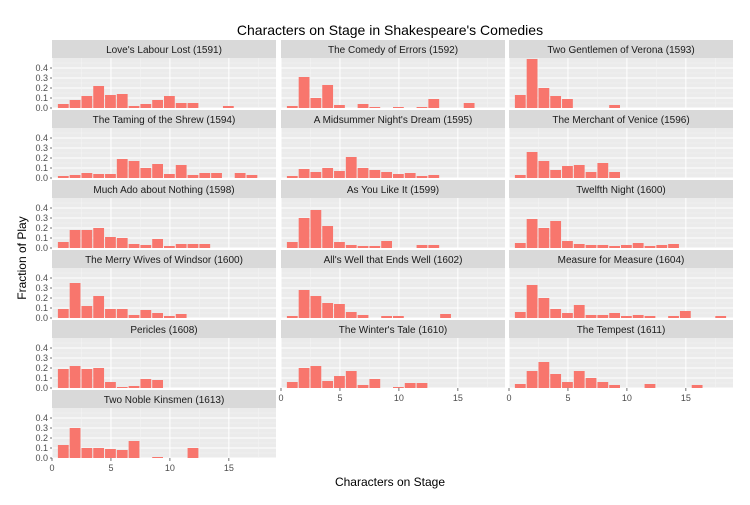 This screenshot has width=750, height=505. What do you see at coordinates (393, 190) in the screenshot?
I see `facet-strip-label: As You Like It (1599)` at bounding box center [393, 190].